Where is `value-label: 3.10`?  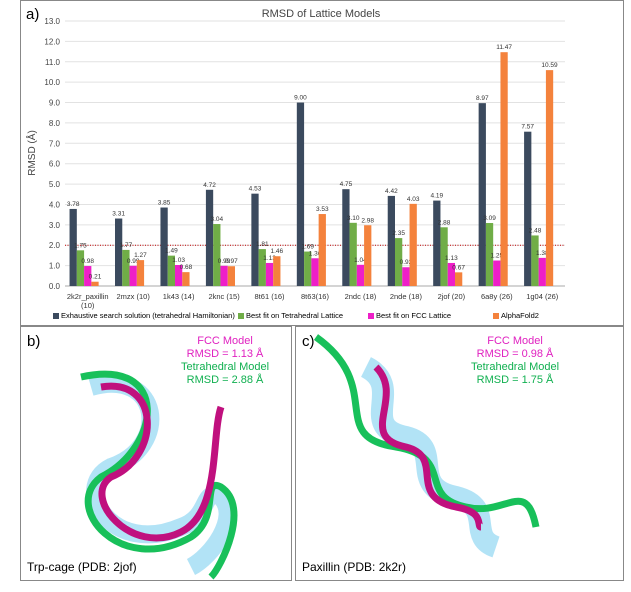 value-label: 3.10 is located at coordinates (353, 218).